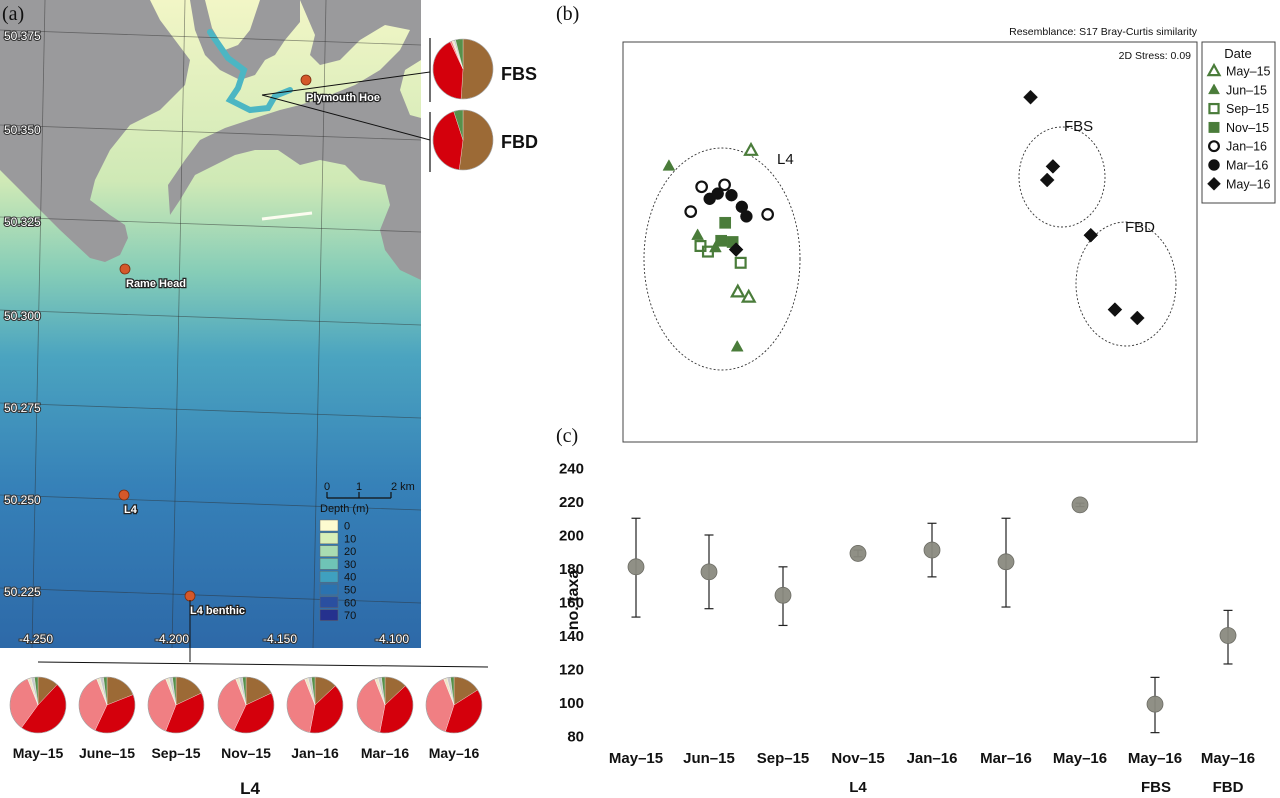 This screenshot has height=798, width=1280. What do you see at coordinates (294, 140) in the screenshot?
I see `land-east` at bounding box center [294, 140].